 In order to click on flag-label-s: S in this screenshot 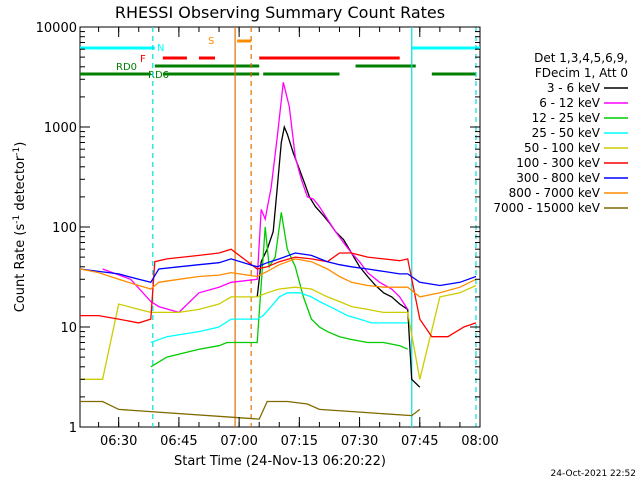, I will do `click(211, 41)`.